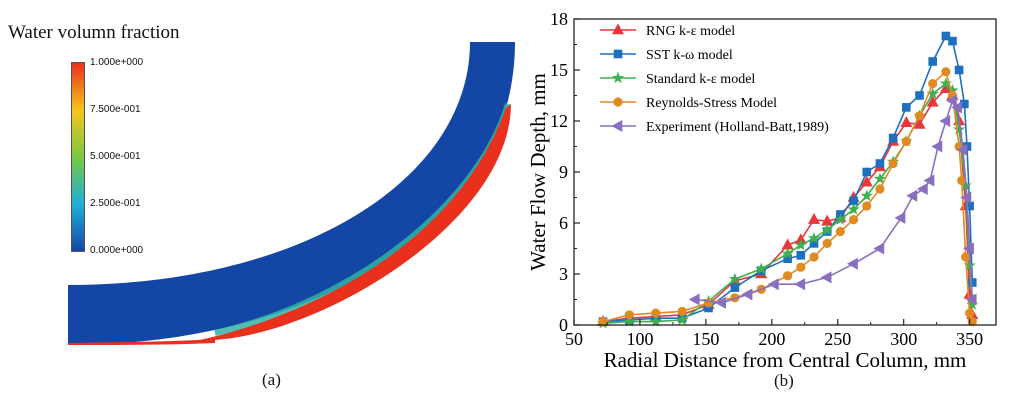 The height and width of the screenshot is (400, 1025). I want to click on x-tick-label: 350, so click(969, 339).